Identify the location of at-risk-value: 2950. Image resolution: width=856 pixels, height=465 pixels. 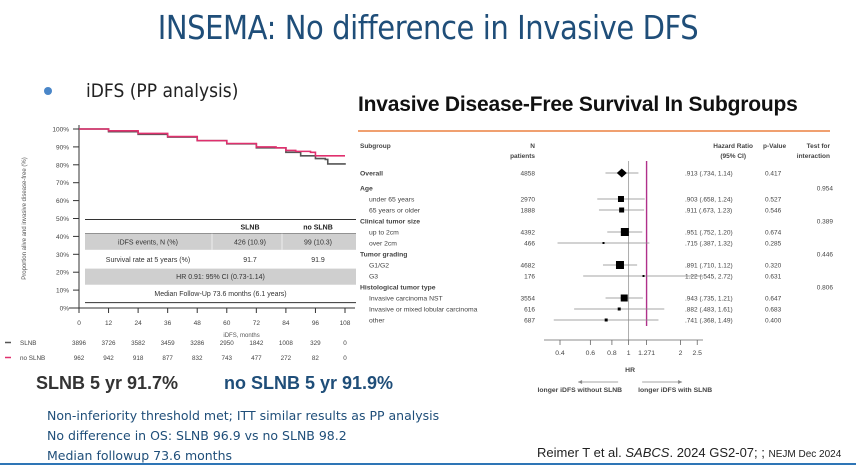
(227, 343).